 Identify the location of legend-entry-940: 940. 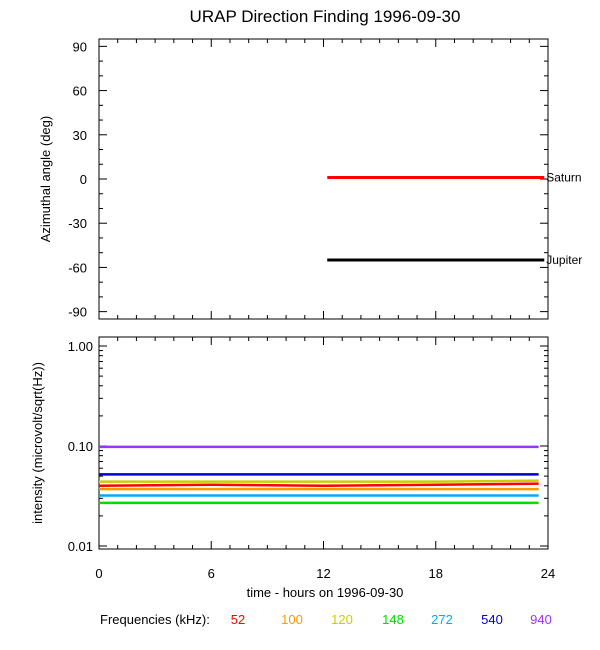
(541, 619).